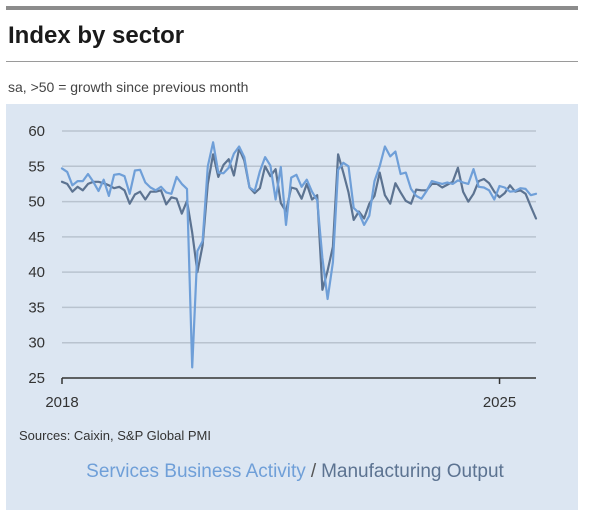 Image resolution: width=590 pixels, height=523 pixels. What do you see at coordinates (115, 435) in the screenshot?
I see `source-note: Sources: Caixin, S&P Global PMI` at bounding box center [115, 435].